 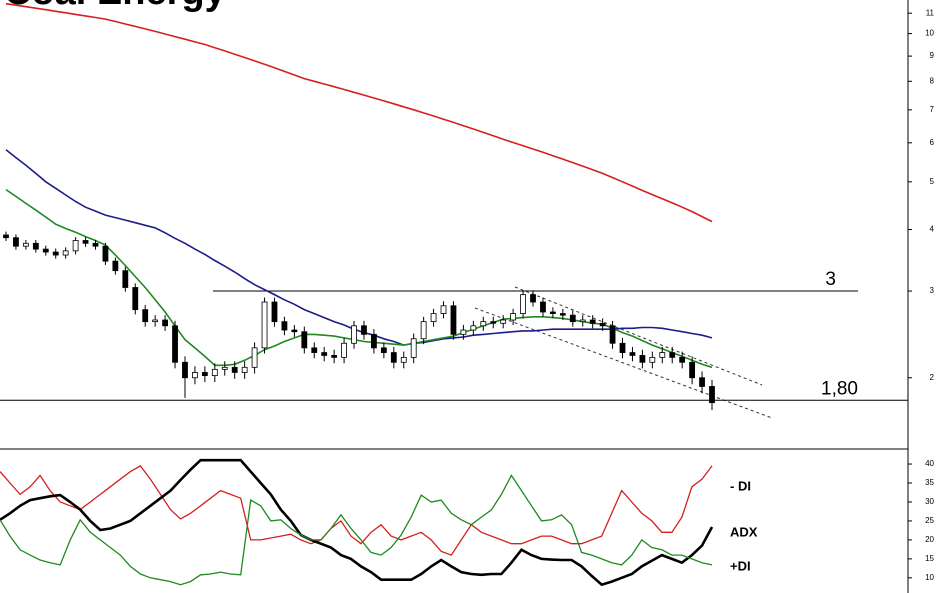 I want to click on y-tick-label: 25, so click(x=929, y=520).